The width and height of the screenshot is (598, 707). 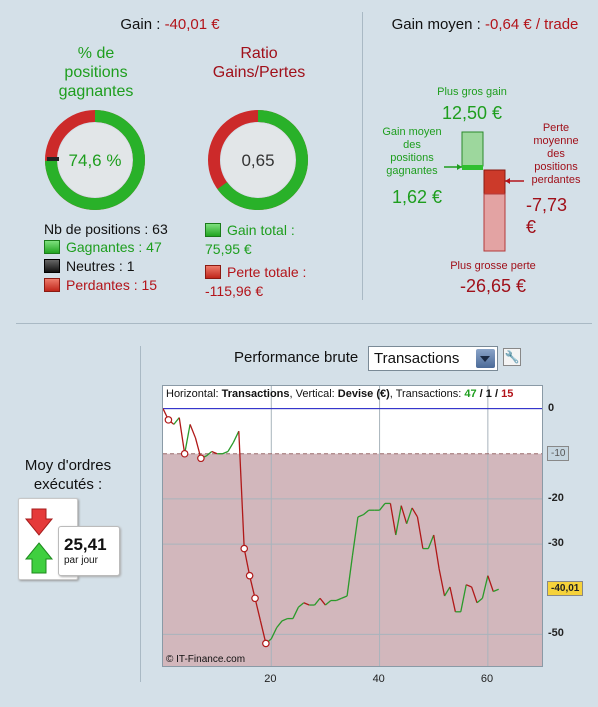 What do you see at coordinates (39, 522) in the screenshot?
I see `down-arrow-icon` at bounding box center [39, 522].